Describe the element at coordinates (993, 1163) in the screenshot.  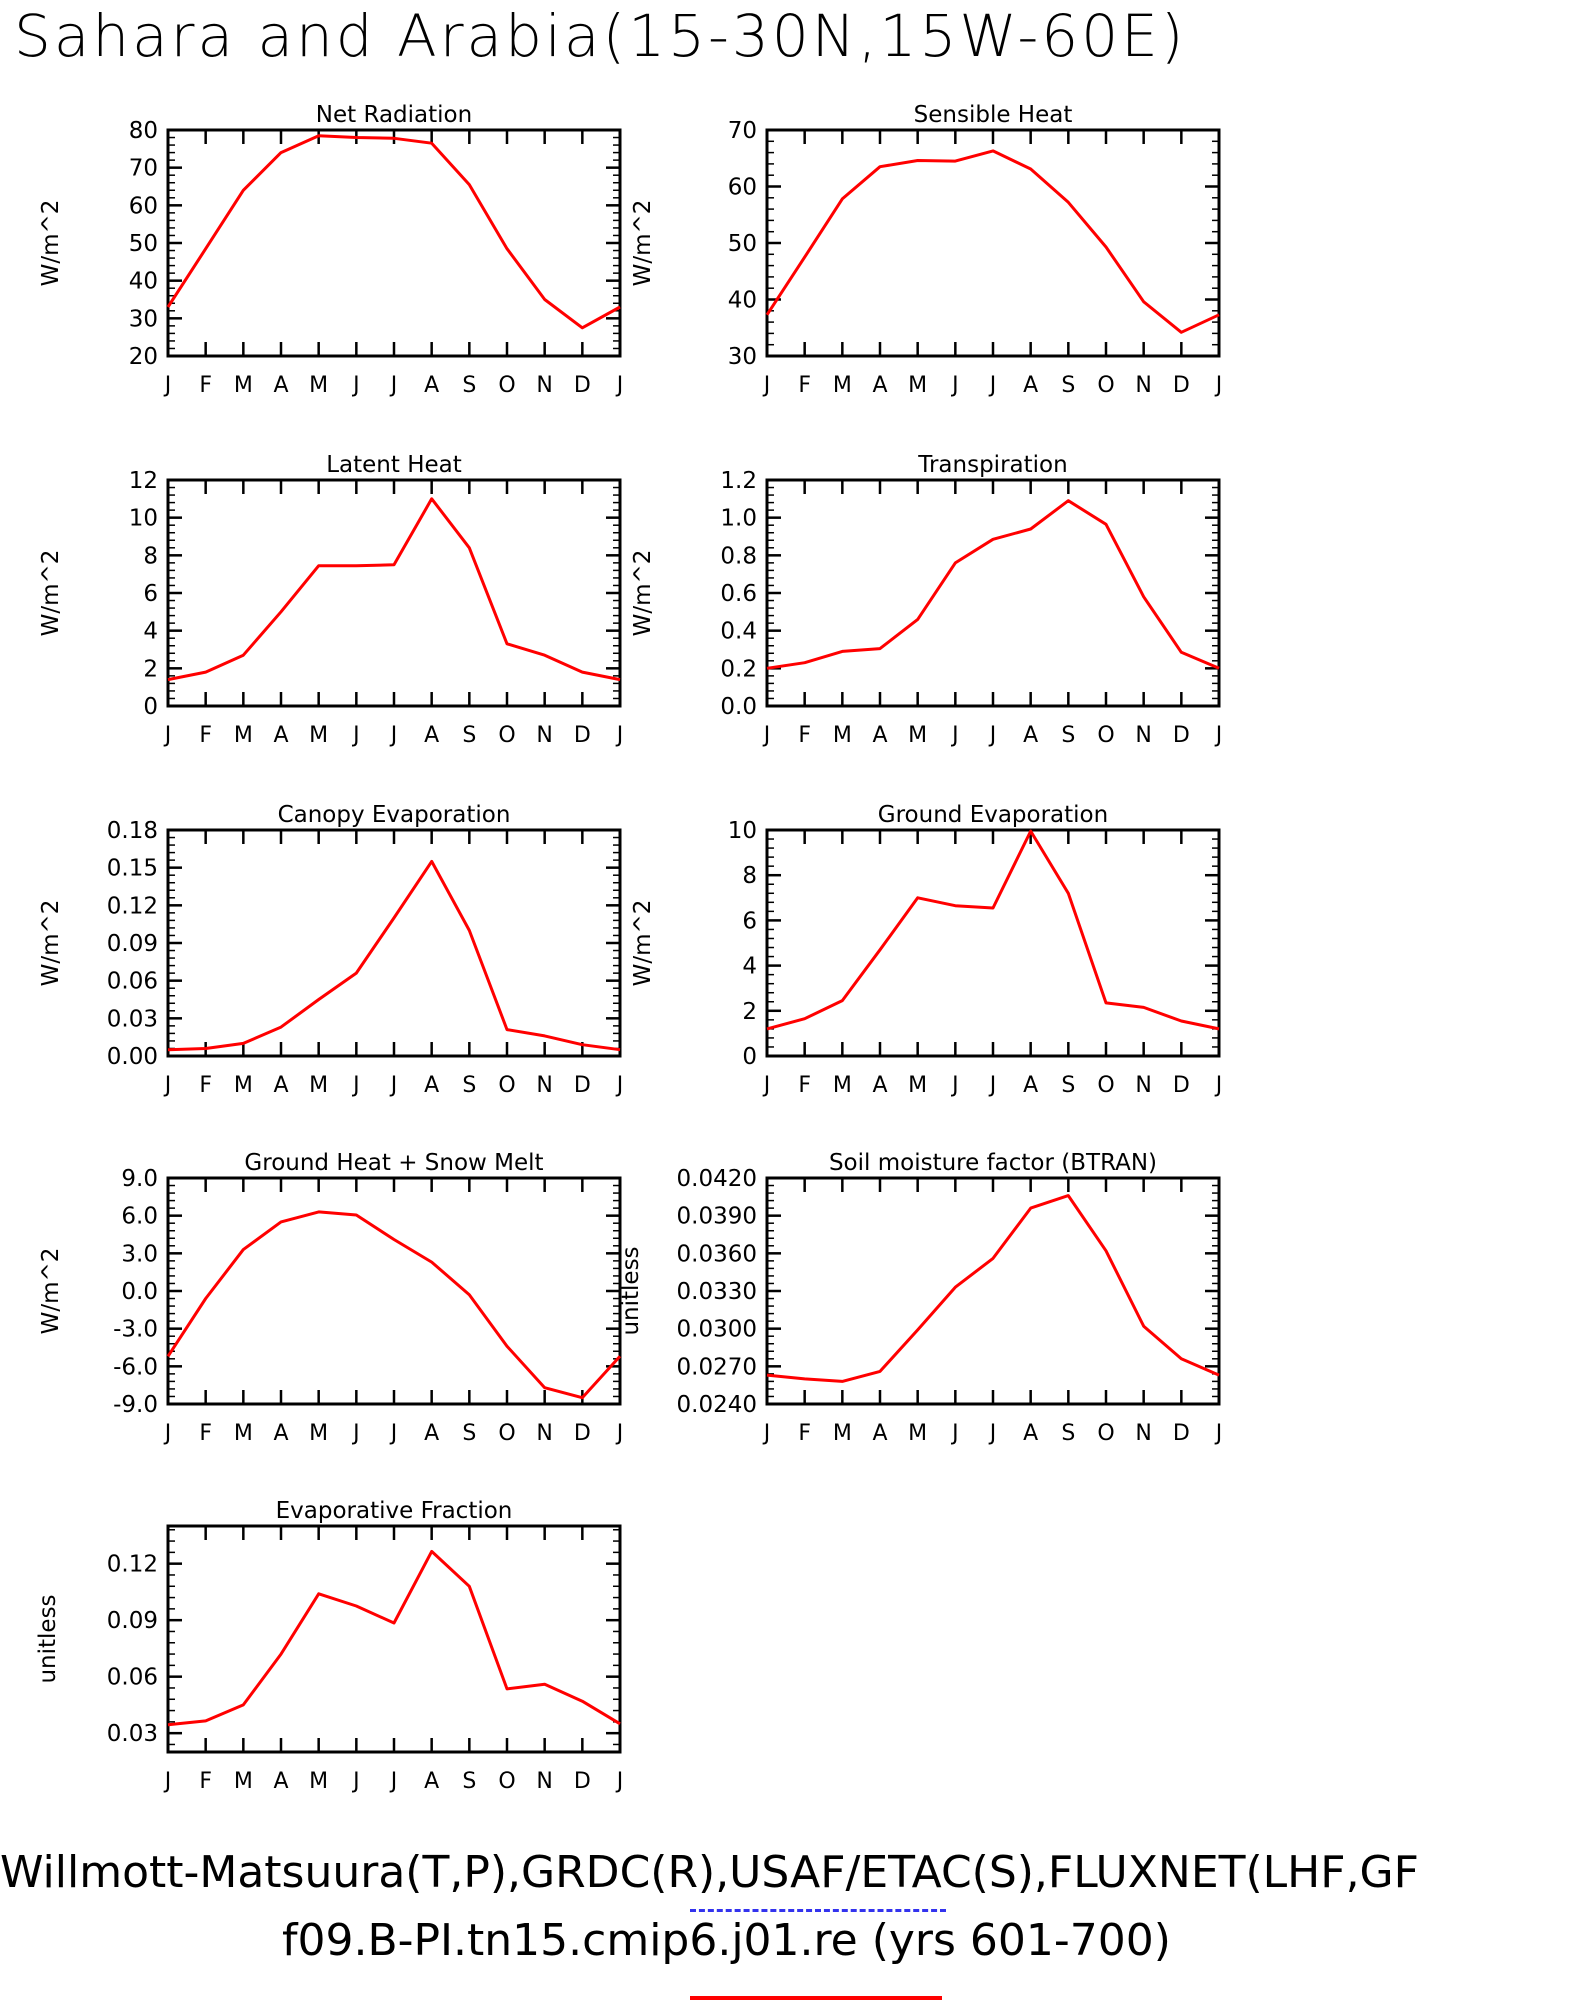
I see `chart-title: Soil moisture factor (BTRAN)` at that location.